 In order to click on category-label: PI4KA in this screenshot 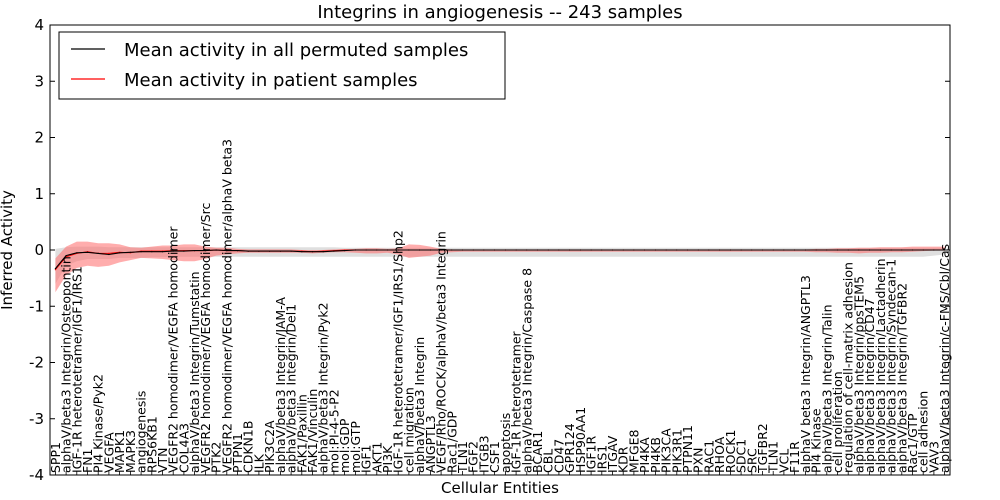, I will do `click(644, 455)`.